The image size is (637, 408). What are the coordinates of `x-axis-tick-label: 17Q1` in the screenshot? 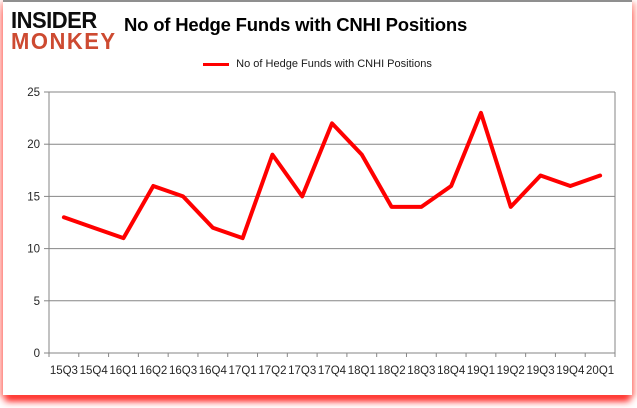 It's located at (243, 371).